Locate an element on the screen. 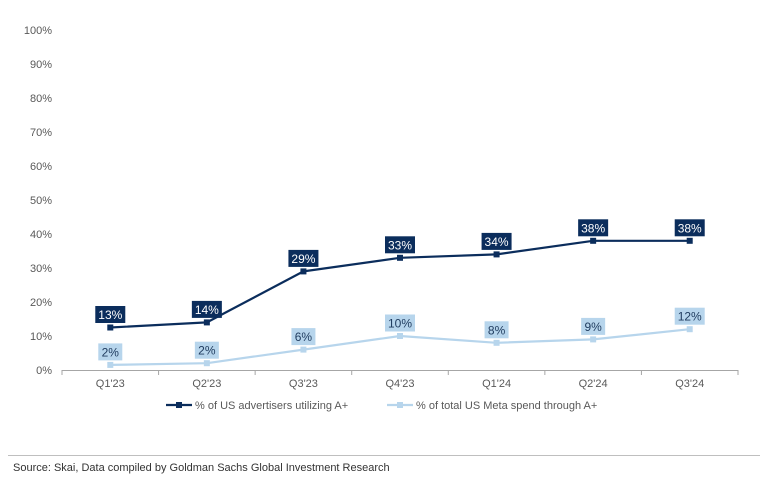  data-label-text: 29% is located at coordinates (303, 259).